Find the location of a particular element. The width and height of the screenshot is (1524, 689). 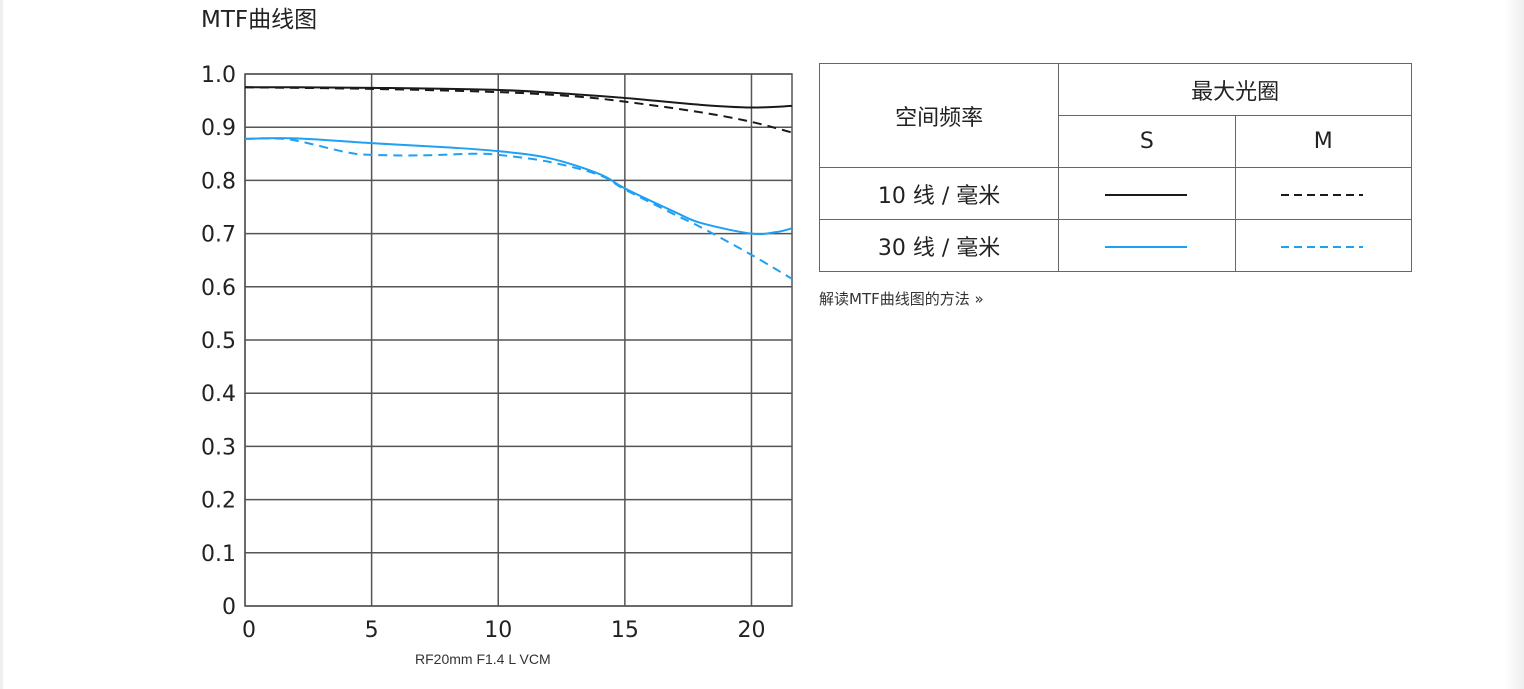

x-tick-label: 10 is located at coordinates (498, 630).